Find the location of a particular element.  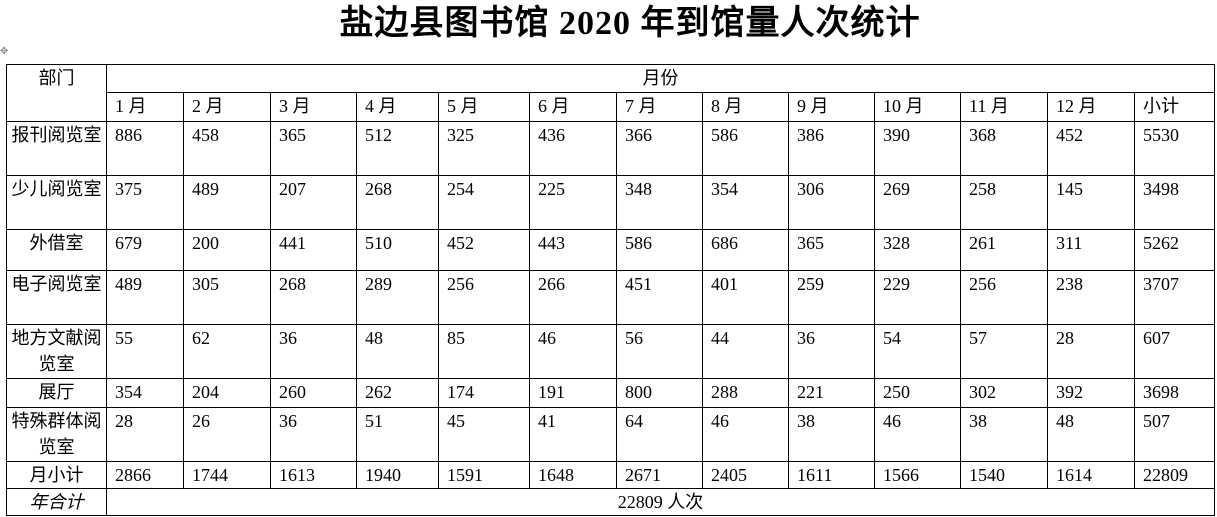

value-cell: 145 is located at coordinates (1091, 202).